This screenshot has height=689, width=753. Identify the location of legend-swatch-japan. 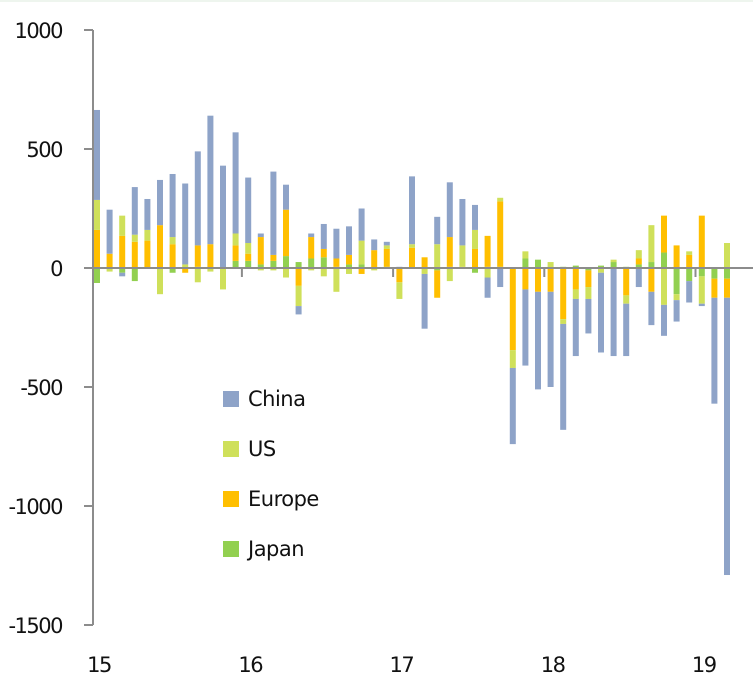
(231, 549).